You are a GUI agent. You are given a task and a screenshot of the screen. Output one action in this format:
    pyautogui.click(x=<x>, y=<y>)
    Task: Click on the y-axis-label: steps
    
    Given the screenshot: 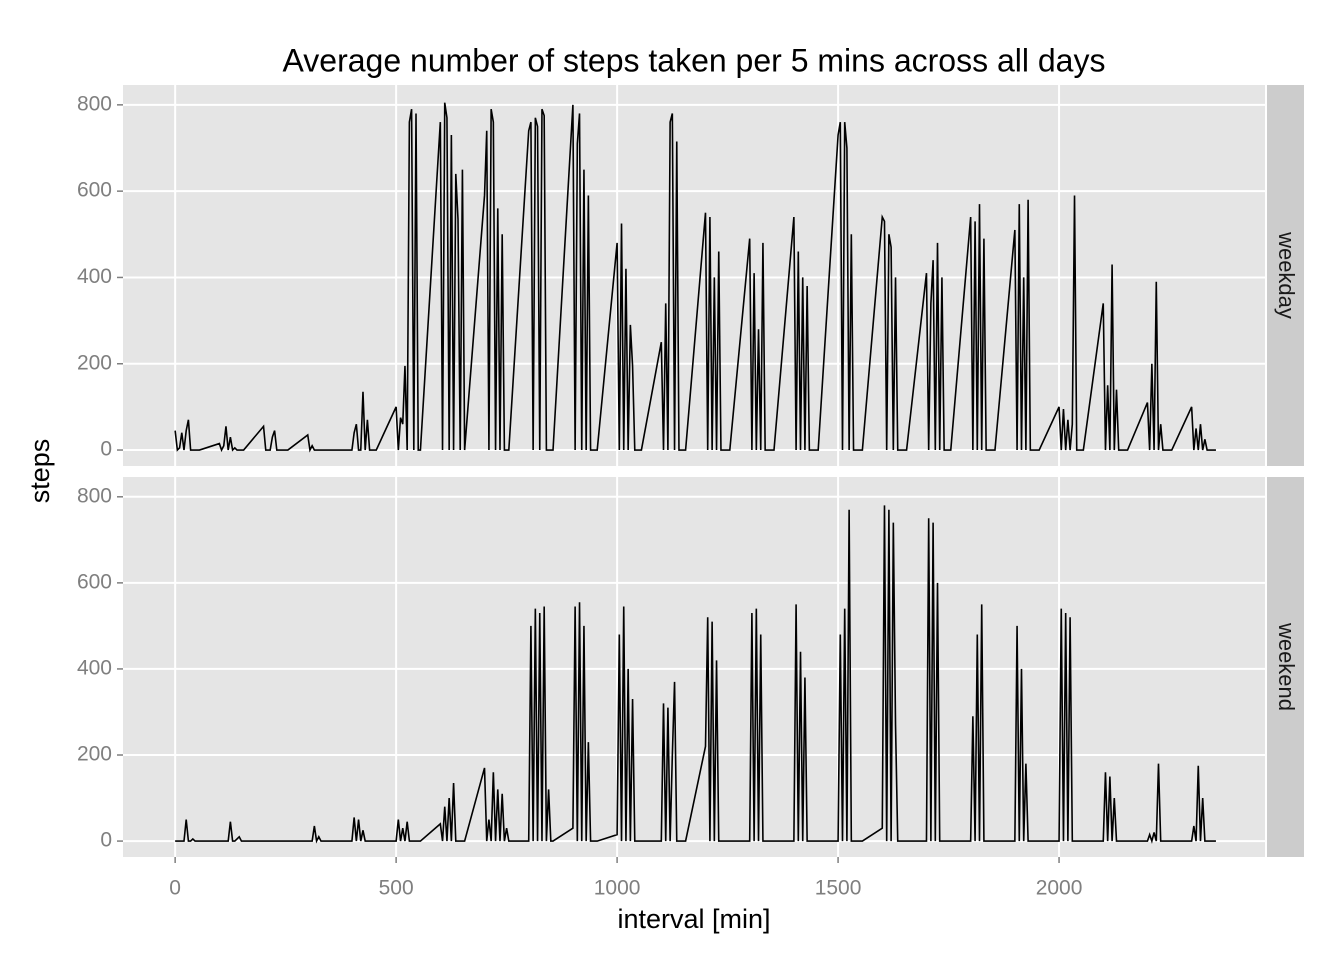 What is the action you would take?
    pyautogui.click(x=40, y=471)
    